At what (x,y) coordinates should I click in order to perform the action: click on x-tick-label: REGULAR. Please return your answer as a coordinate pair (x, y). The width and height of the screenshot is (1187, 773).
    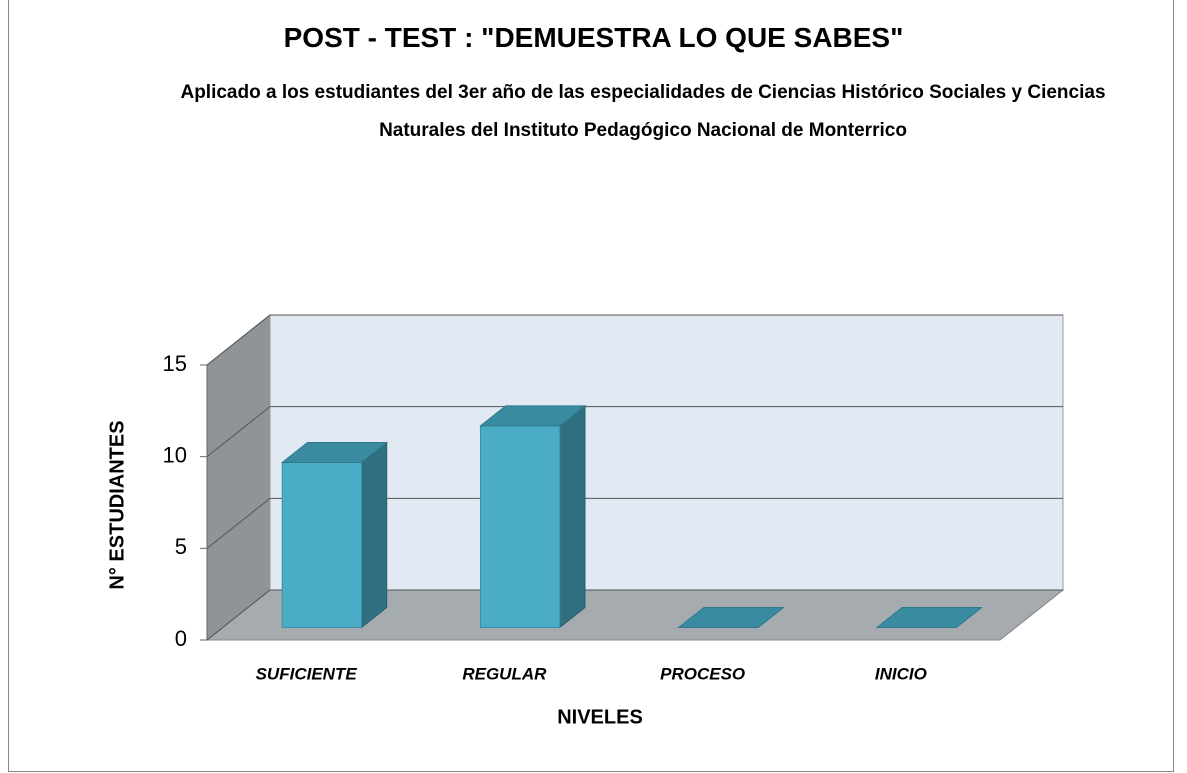
    Looking at the image, I should click on (504, 673).